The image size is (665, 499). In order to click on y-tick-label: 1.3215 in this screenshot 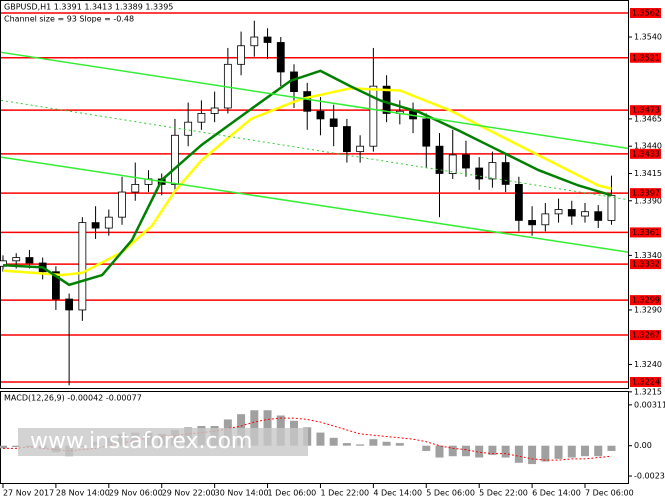, I will do `click(648, 391)`.